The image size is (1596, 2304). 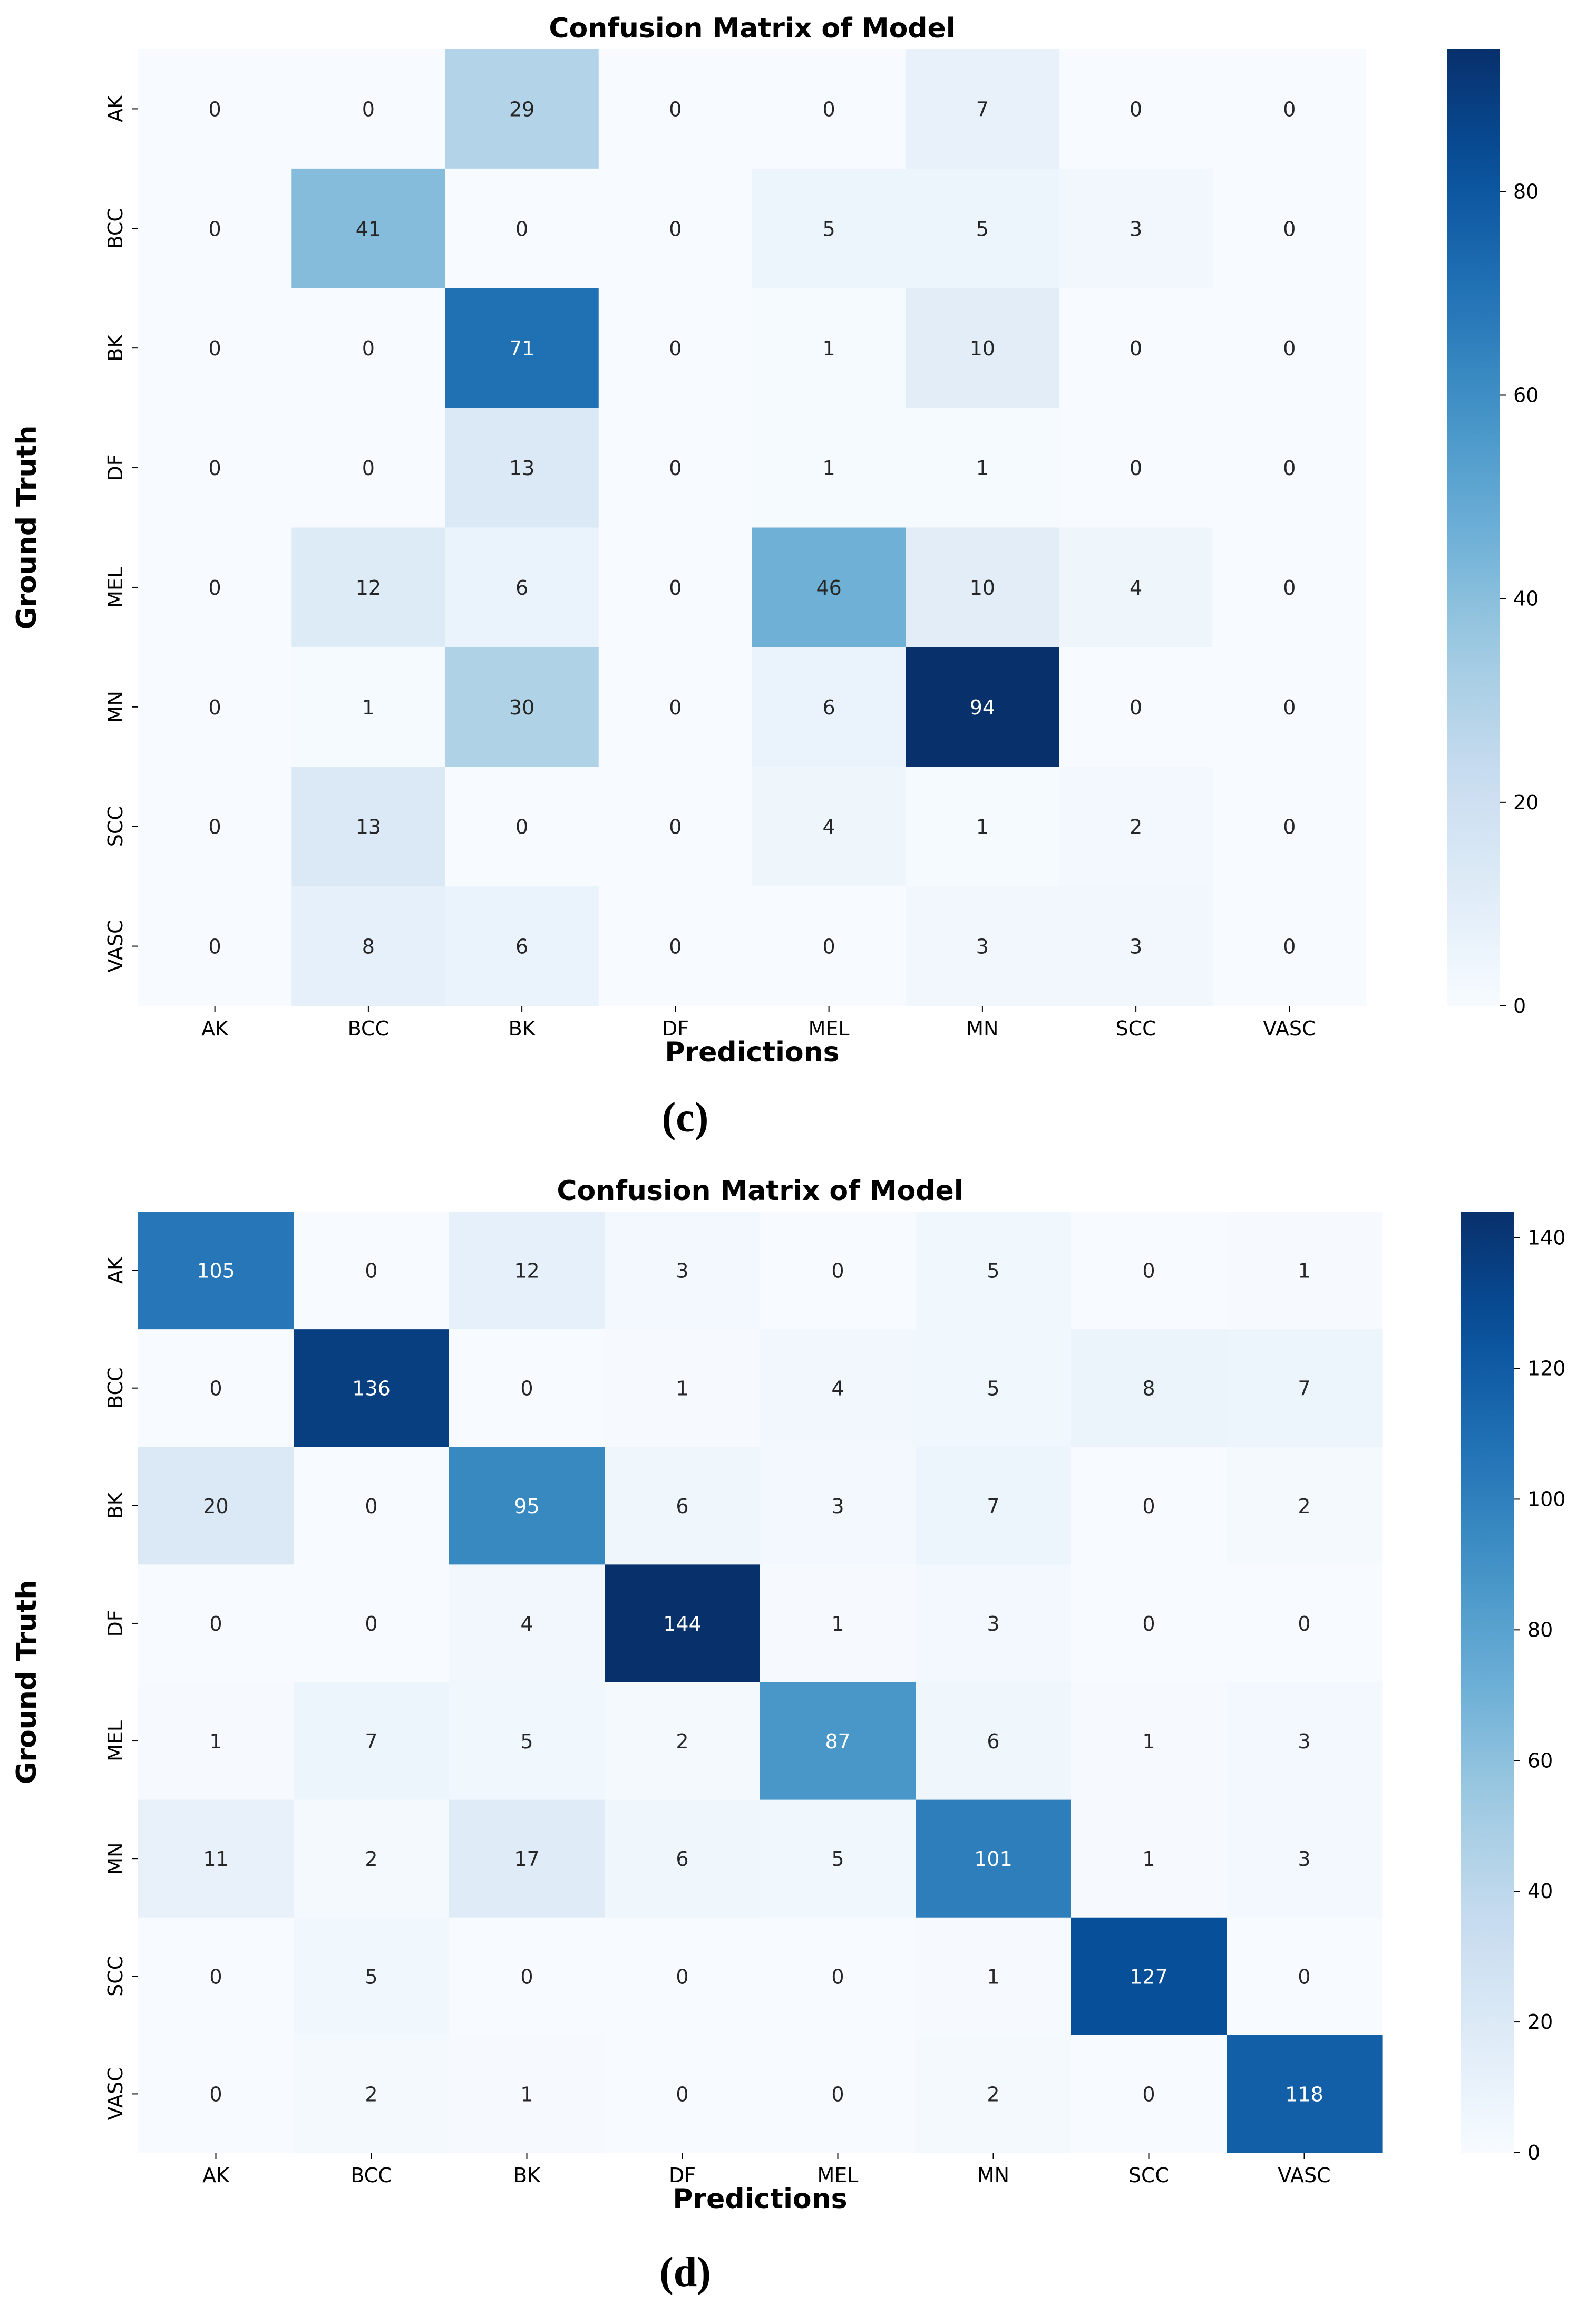 What do you see at coordinates (116, 1740) in the screenshot?
I see `y-tick-label: MEL` at bounding box center [116, 1740].